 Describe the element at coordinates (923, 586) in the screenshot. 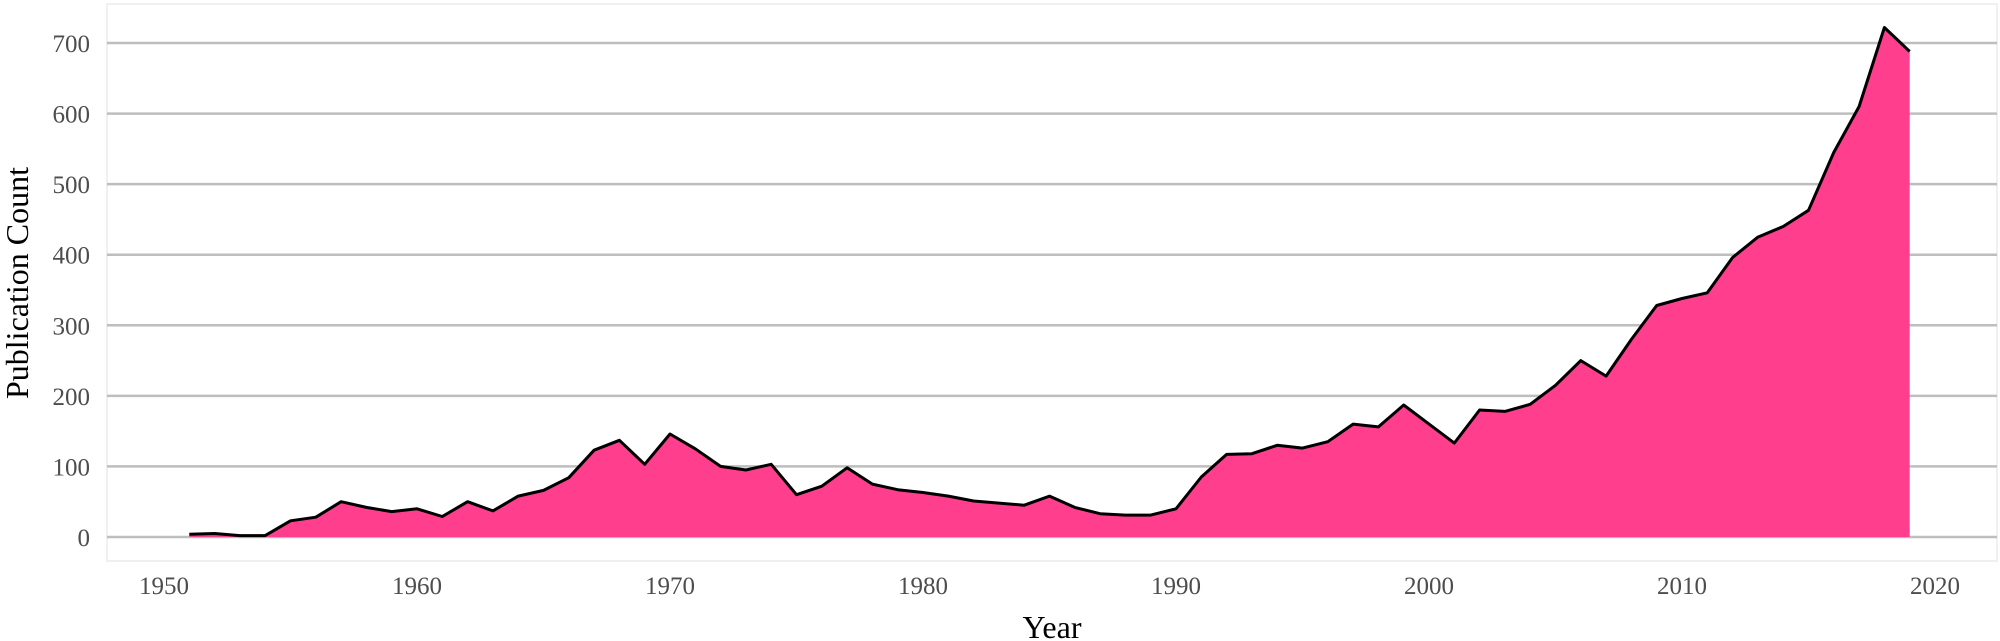

I see `x-tick-label: 1980` at that location.